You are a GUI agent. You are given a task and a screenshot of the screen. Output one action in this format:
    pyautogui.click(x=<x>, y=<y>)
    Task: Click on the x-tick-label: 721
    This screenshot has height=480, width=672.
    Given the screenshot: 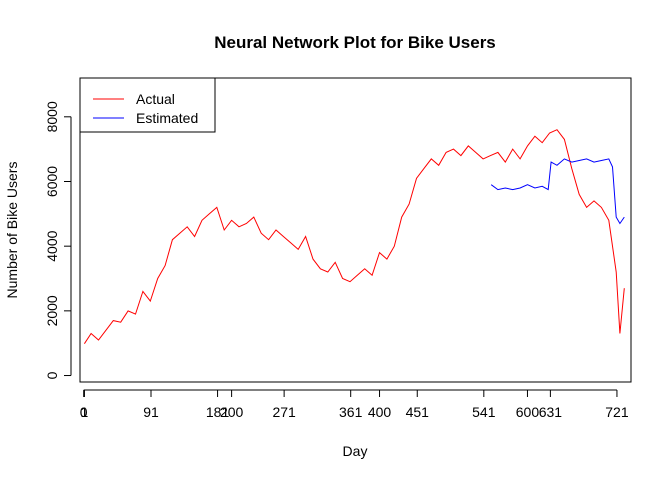 What is the action you would take?
    pyautogui.click(x=617, y=412)
    